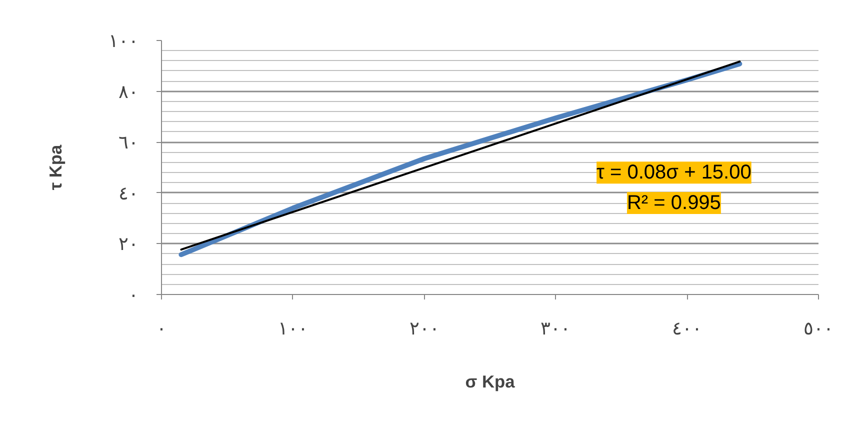 The height and width of the screenshot is (433, 857). What do you see at coordinates (56, 167) in the screenshot?
I see `y-axis-title: τ Kpa` at bounding box center [56, 167].